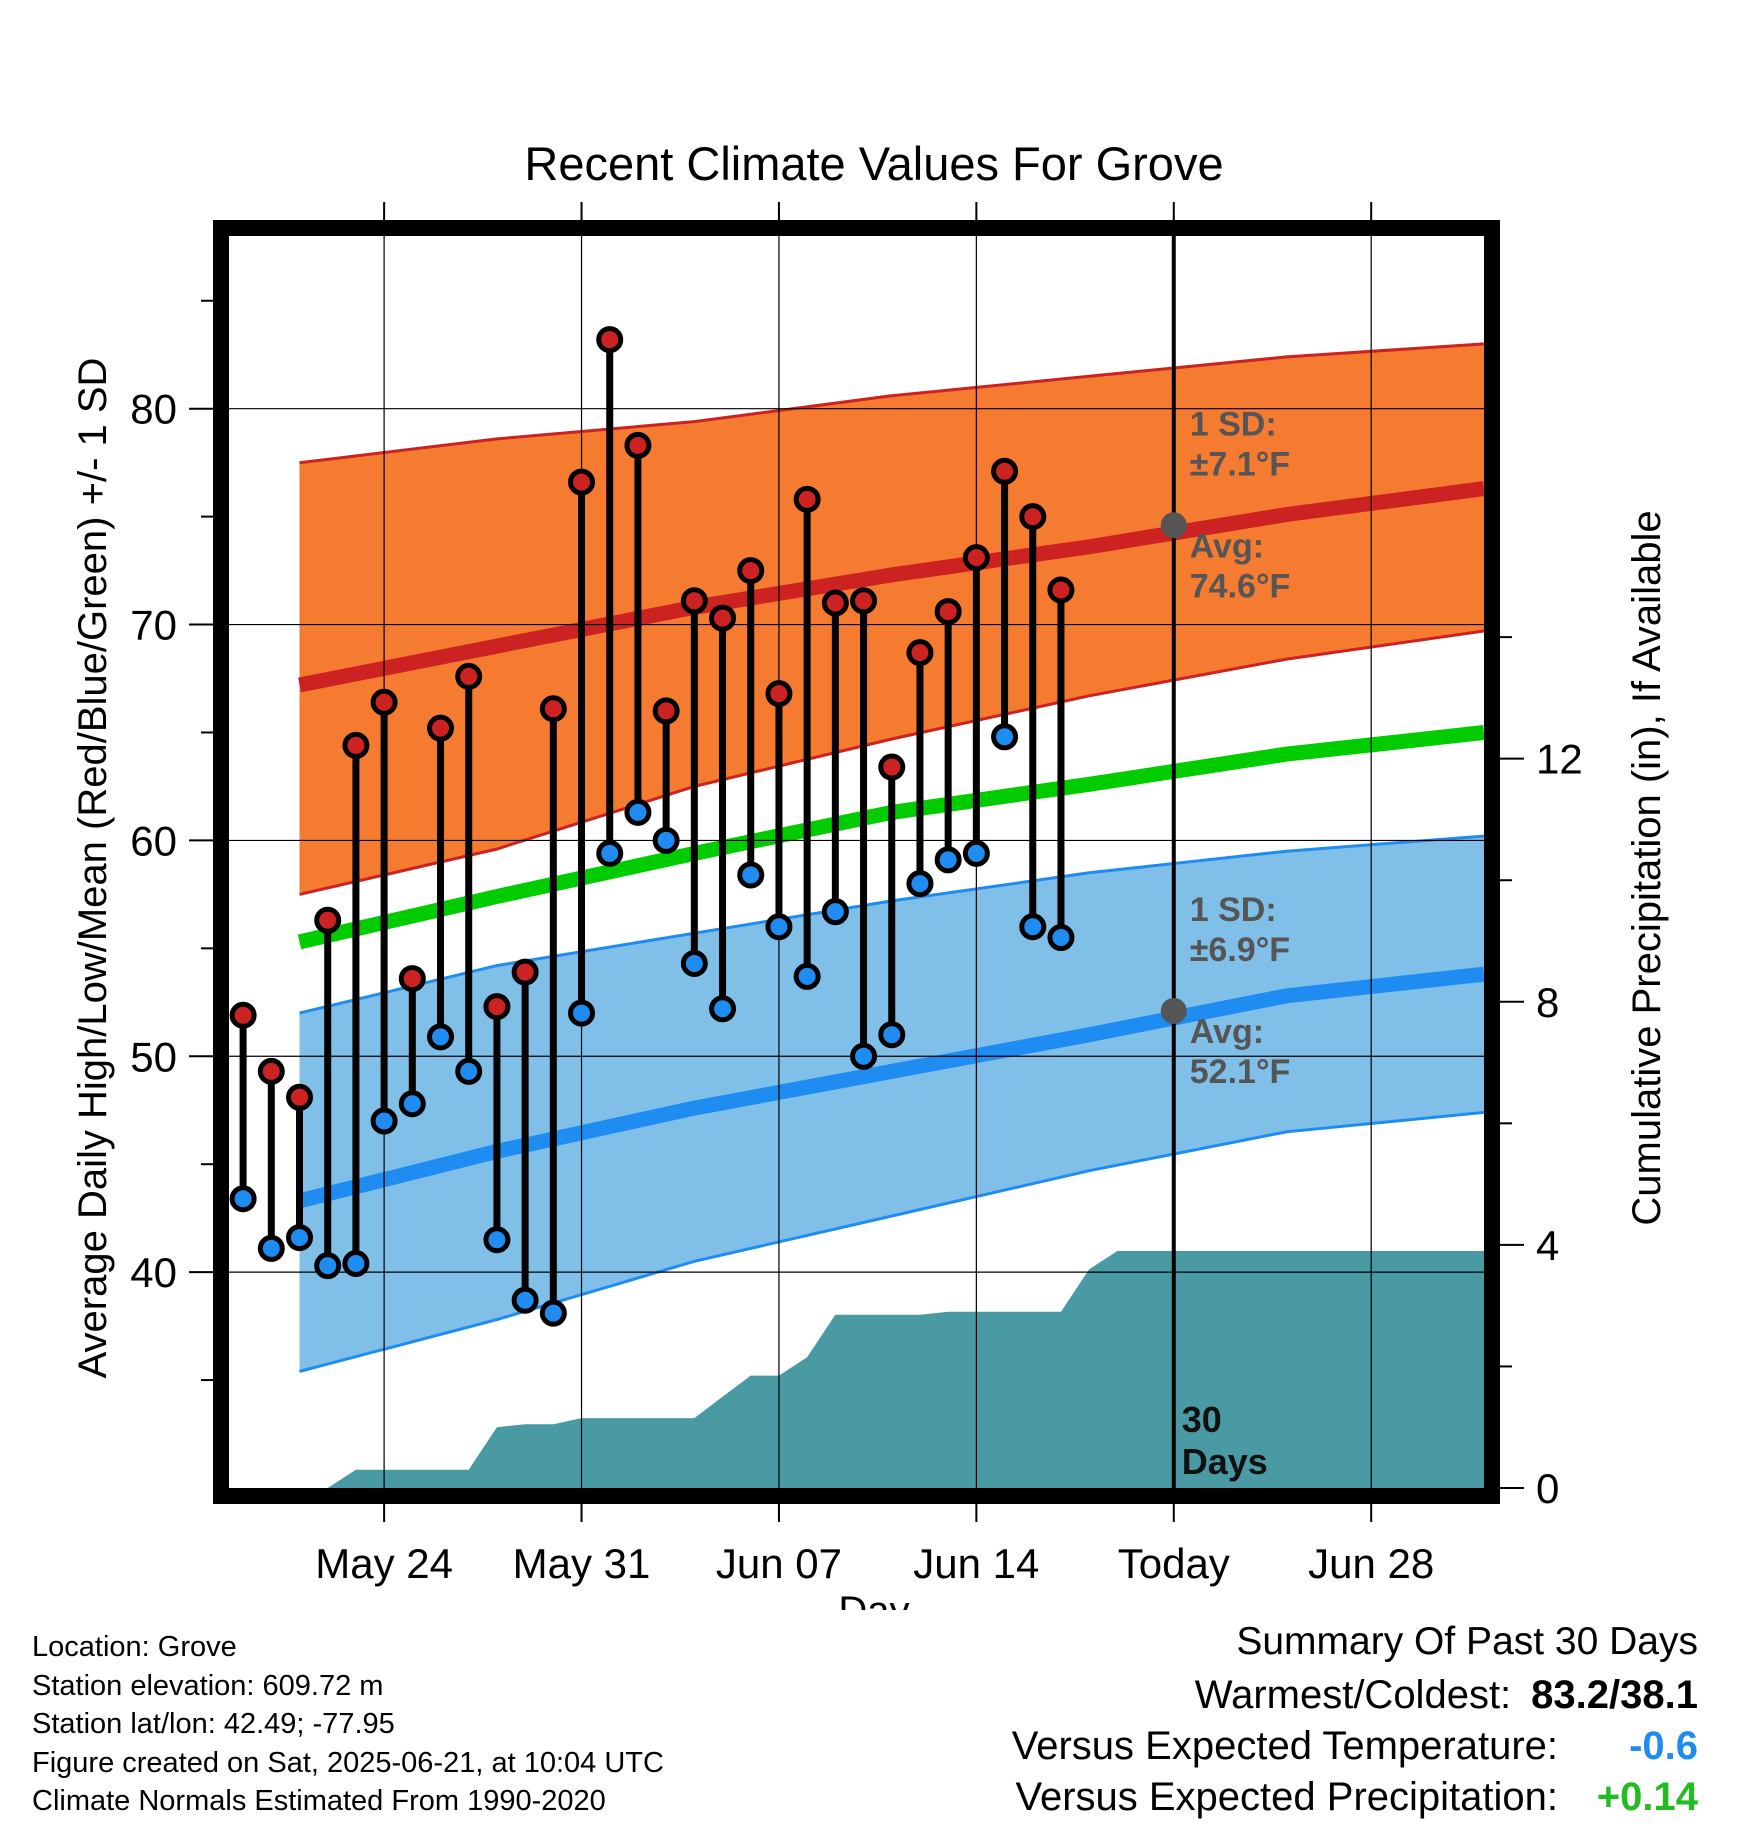 The width and height of the screenshot is (1748, 1828). Describe the element at coordinates (1547, 1488) in the screenshot. I see `y2-tick-label: 0` at that location.